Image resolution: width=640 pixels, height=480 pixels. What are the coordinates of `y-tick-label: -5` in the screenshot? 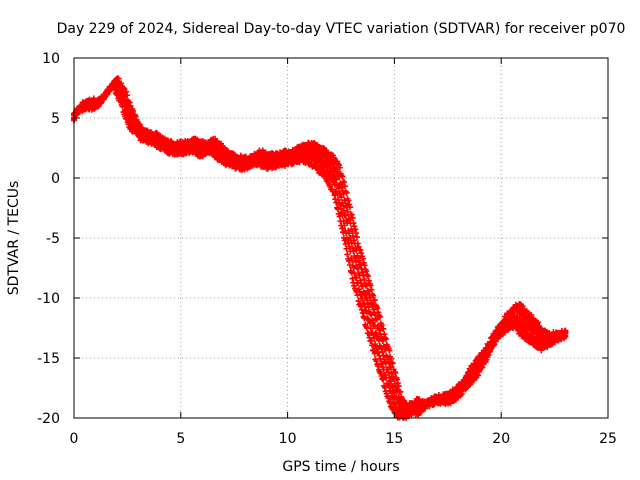 It's located at (53, 239).